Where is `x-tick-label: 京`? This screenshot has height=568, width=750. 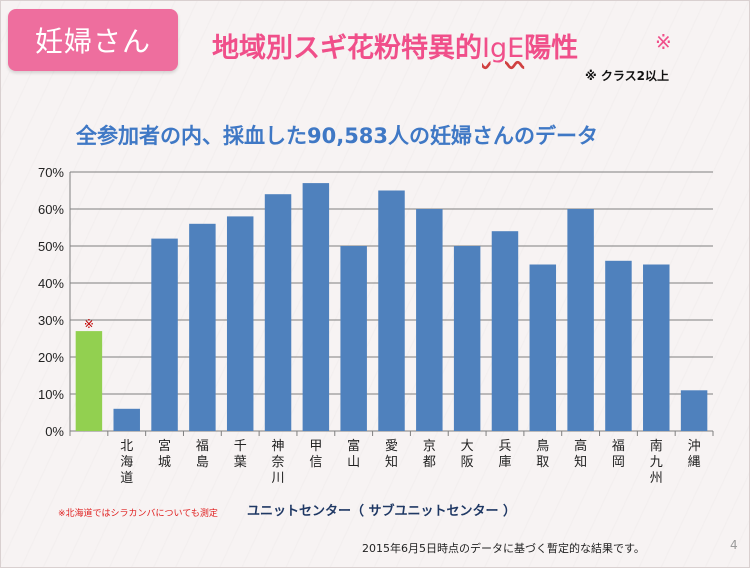
x-tick-label: 京 is located at coordinates (429, 446).